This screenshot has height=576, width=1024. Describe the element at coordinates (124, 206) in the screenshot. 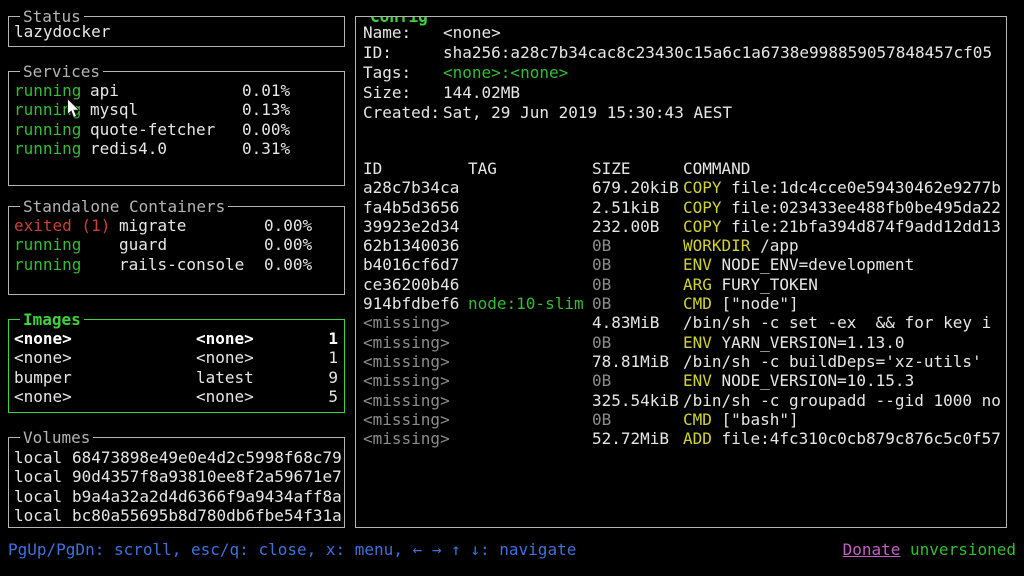

I see `containers-panel-title: Standalone Containers` at that location.